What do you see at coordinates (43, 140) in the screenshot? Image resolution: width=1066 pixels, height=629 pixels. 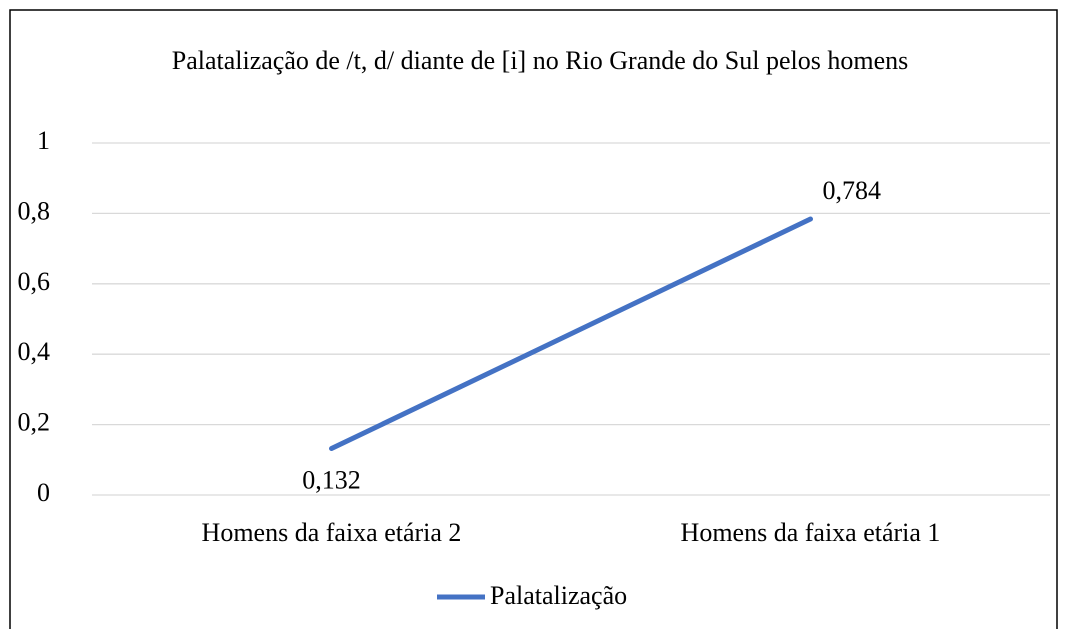 I see `y-tick-label: 1` at bounding box center [43, 140].